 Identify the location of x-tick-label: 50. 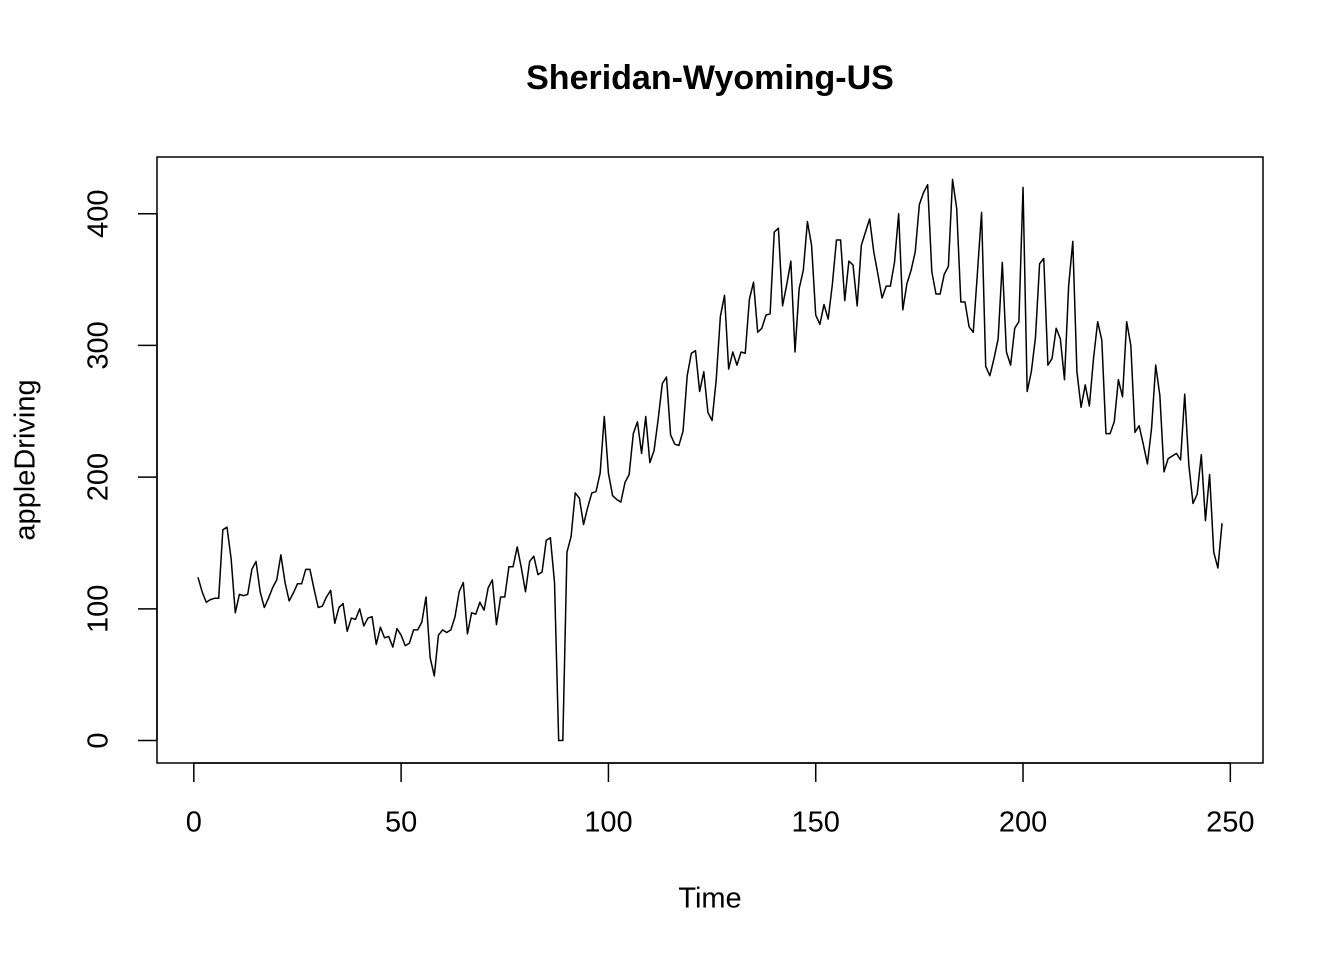
(401, 823).